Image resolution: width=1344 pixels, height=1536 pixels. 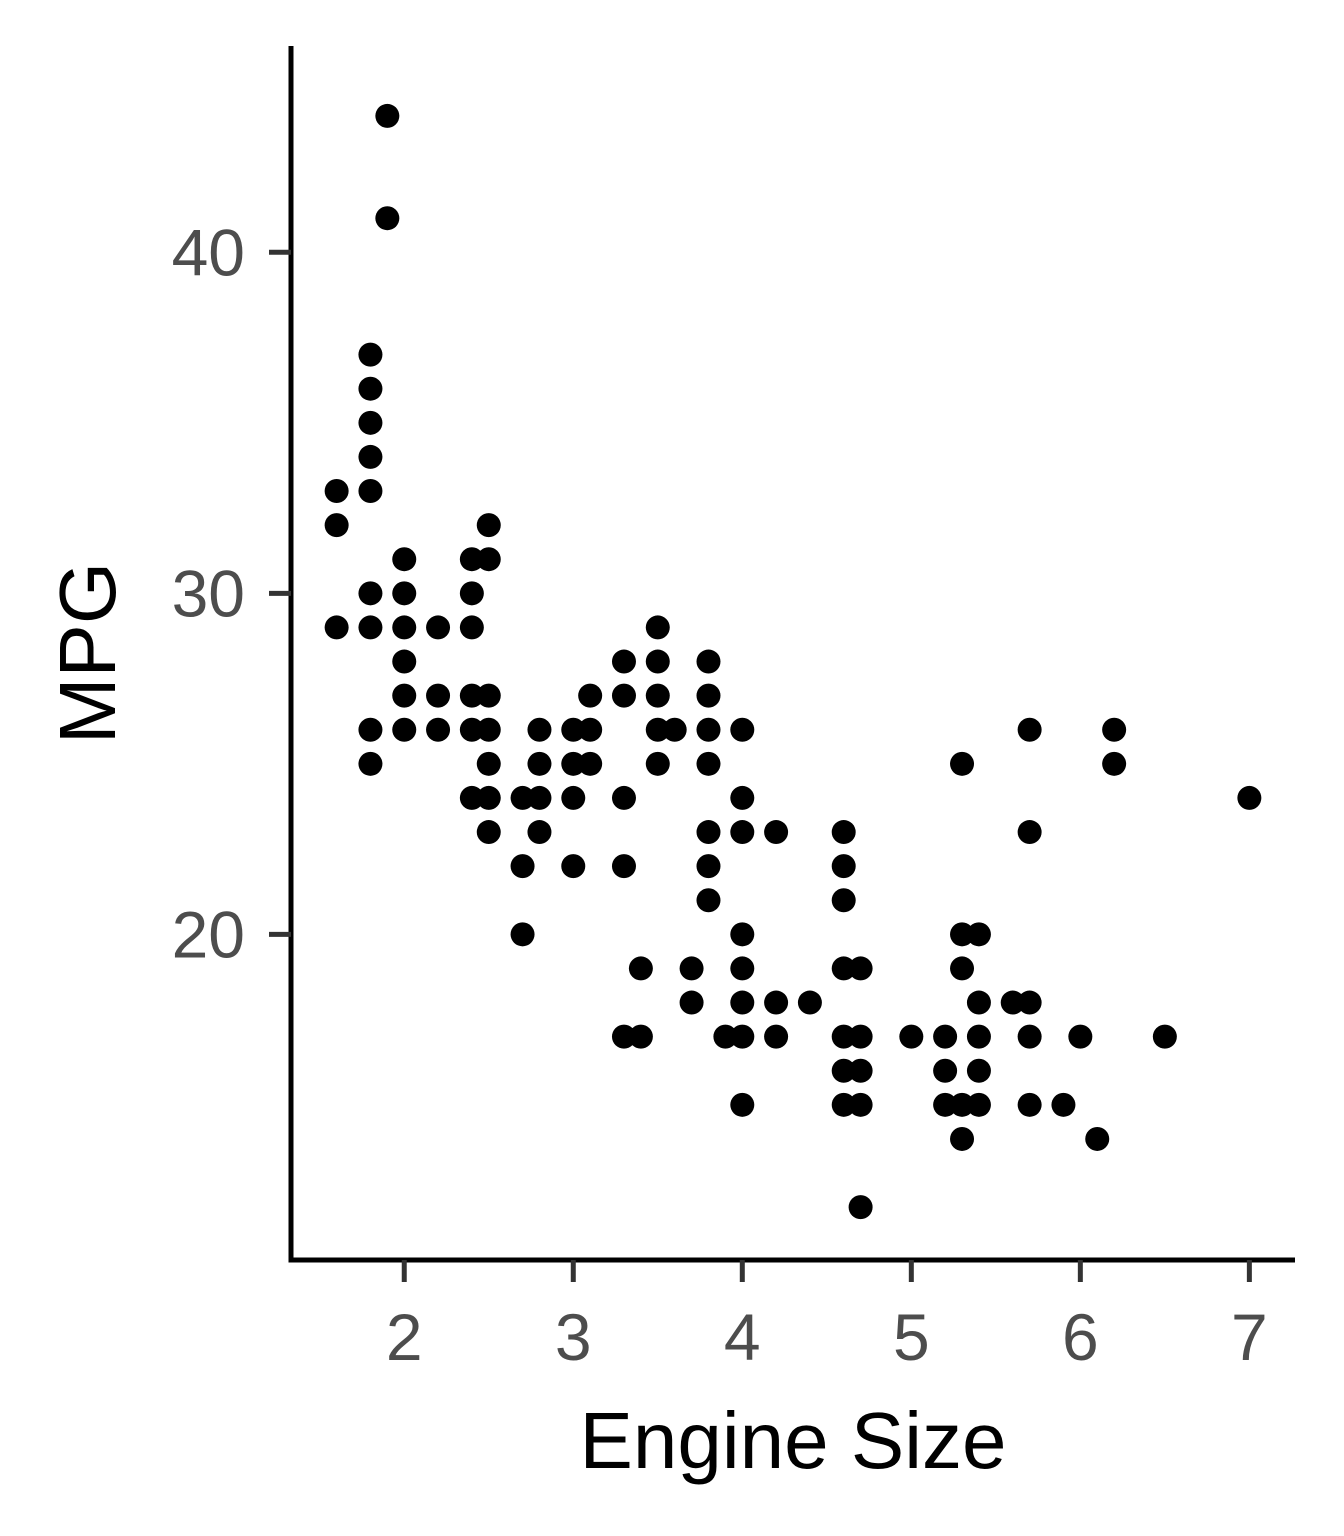 What do you see at coordinates (208, 934) in the screenshot?
I see `y-tick-label: 20` at bounding box center [208, 934].